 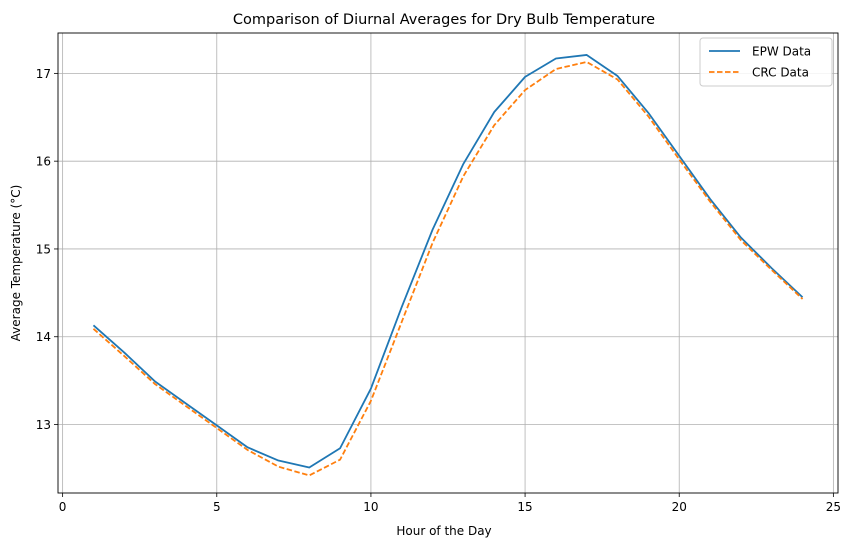 I want to click on legend-box, so click(x=766, y=62).